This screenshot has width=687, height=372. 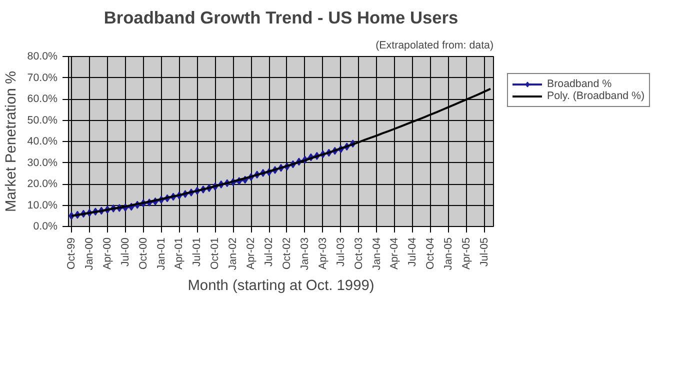 What do you see at coordinates (269, 252) in the screenshot?
I see `x-tick-label: Jul-02` at bounding box center [269, 252].